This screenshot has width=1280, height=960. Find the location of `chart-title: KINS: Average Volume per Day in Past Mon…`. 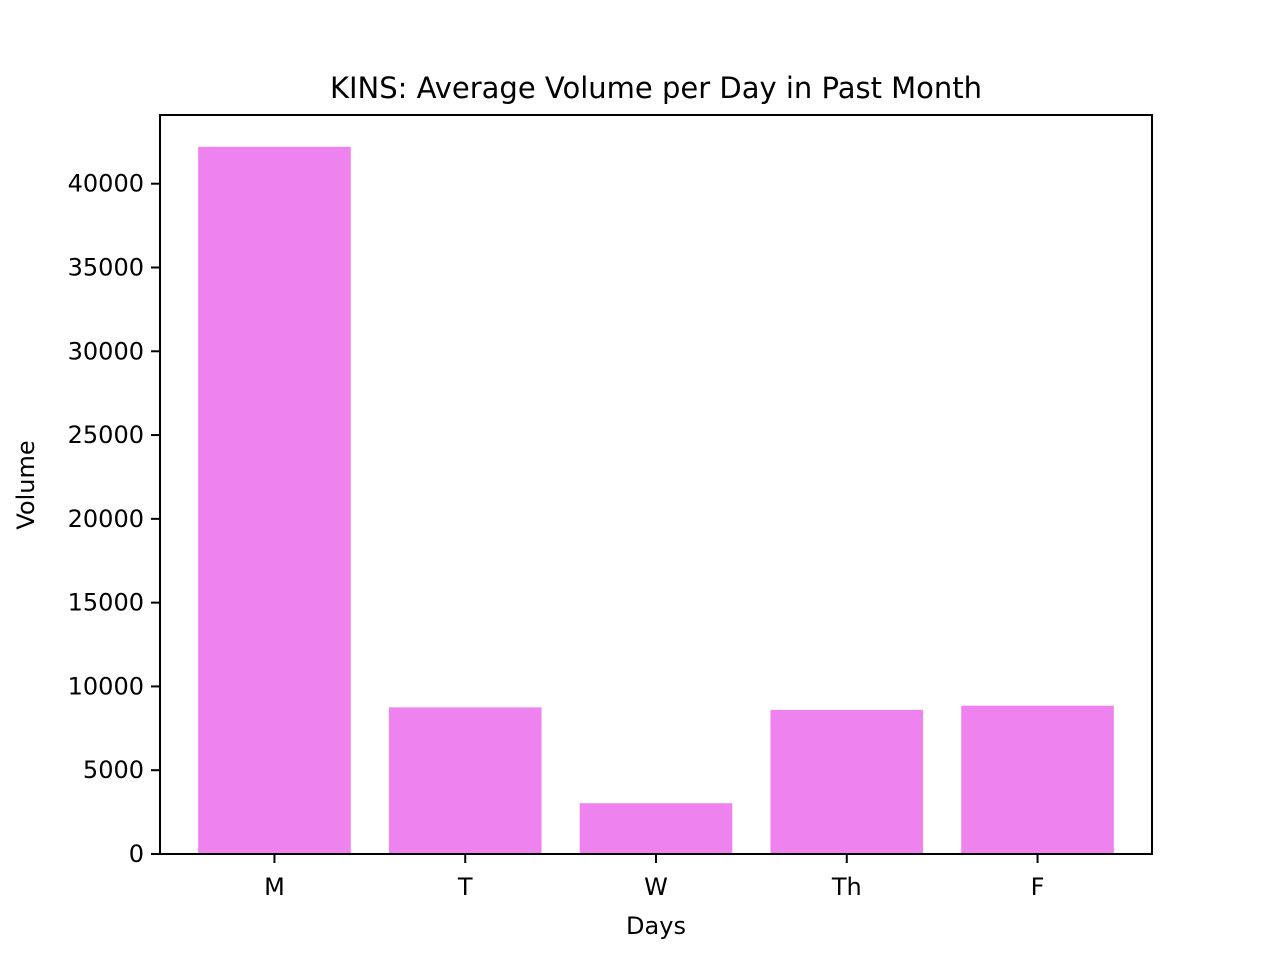

chart-title: KINS: Average Volume per Day in Past Mon… is located at coordinates (656, 88).